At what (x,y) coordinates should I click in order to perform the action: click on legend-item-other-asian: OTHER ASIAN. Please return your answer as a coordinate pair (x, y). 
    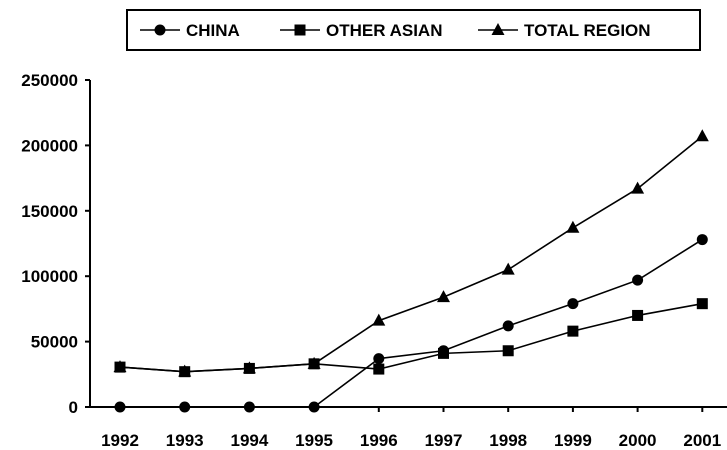
    Looking at the image, I should click on (361, 30).